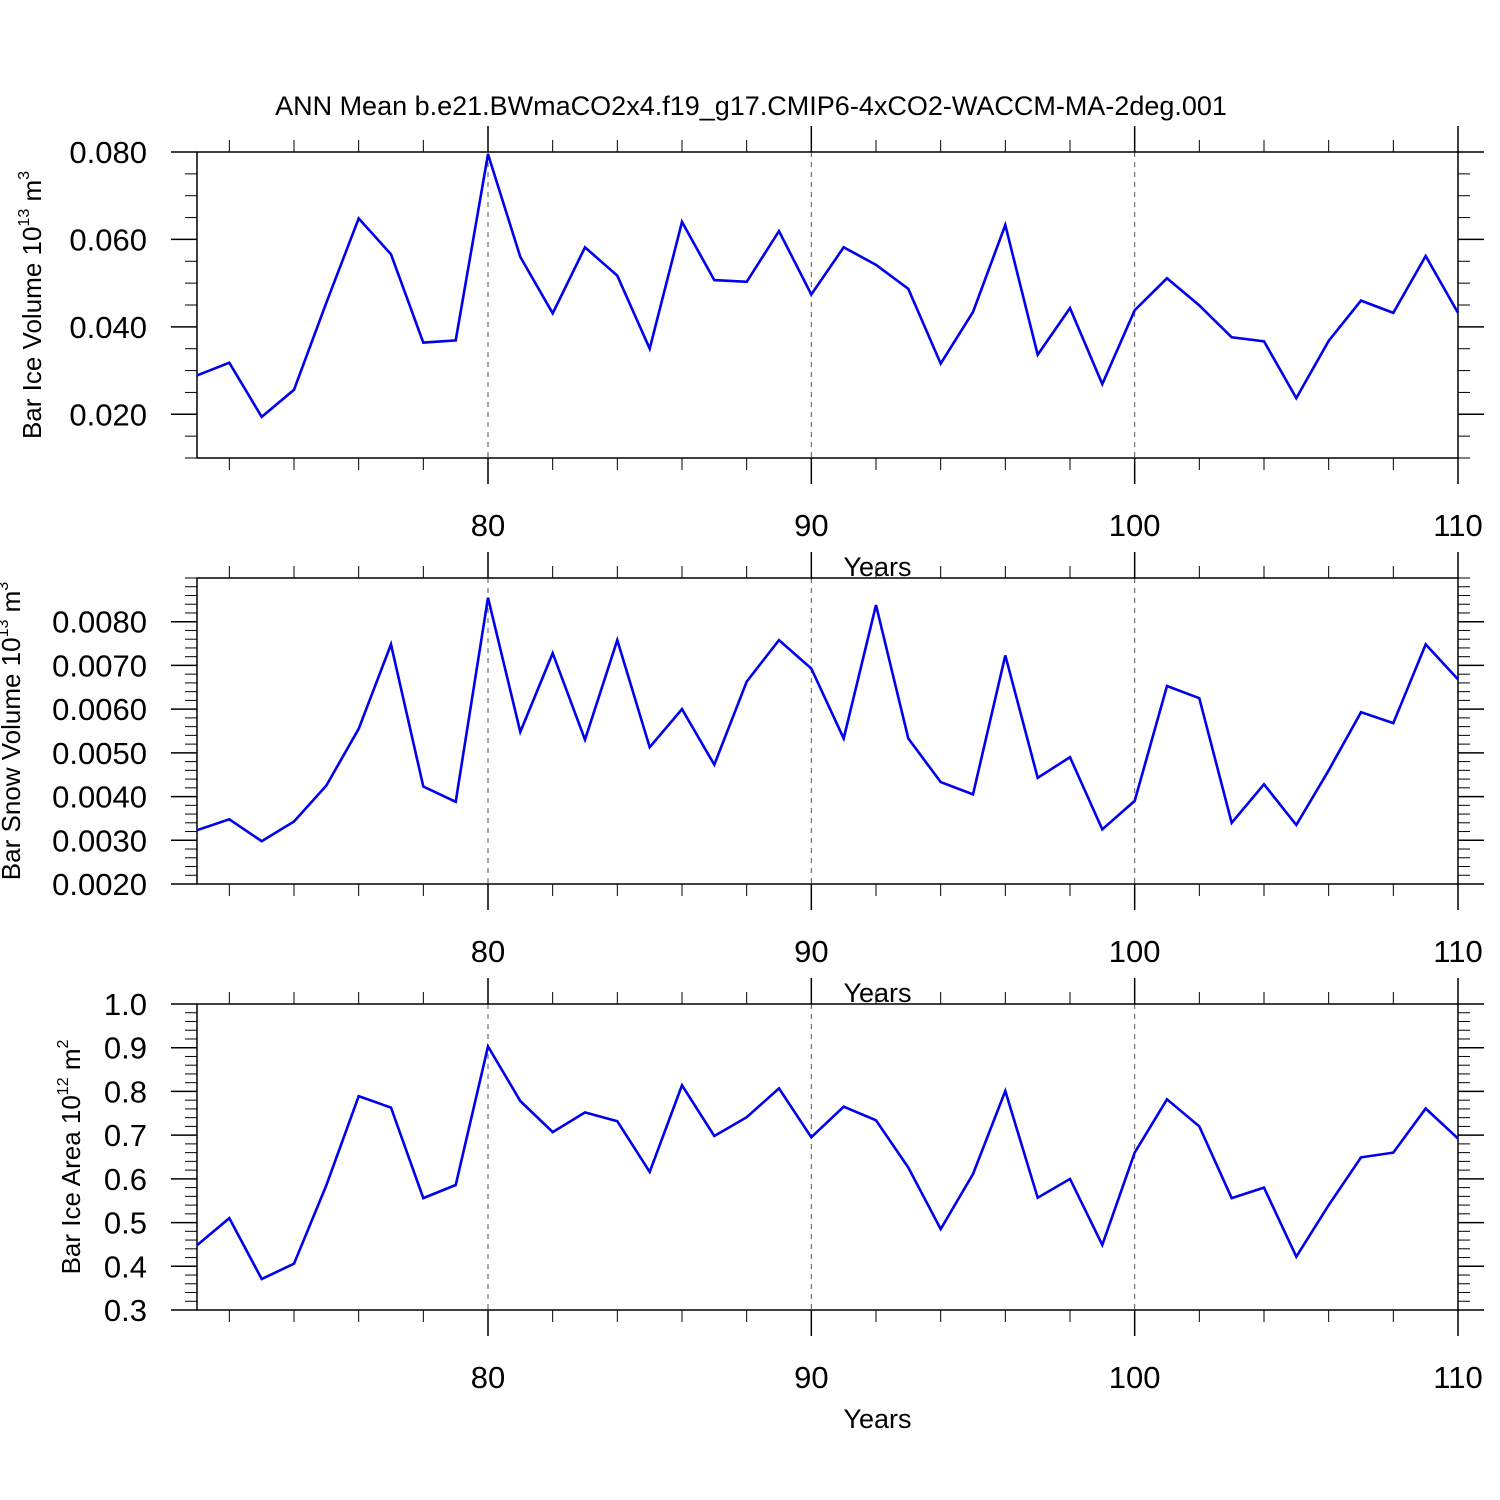 Image resolution: width=1500 pixels, height=1500 pixels. What do you see at coordinates (99, 797) in the screenshot?
I see `y-tick-label: 0.0040` at bounding box center [99, 797].